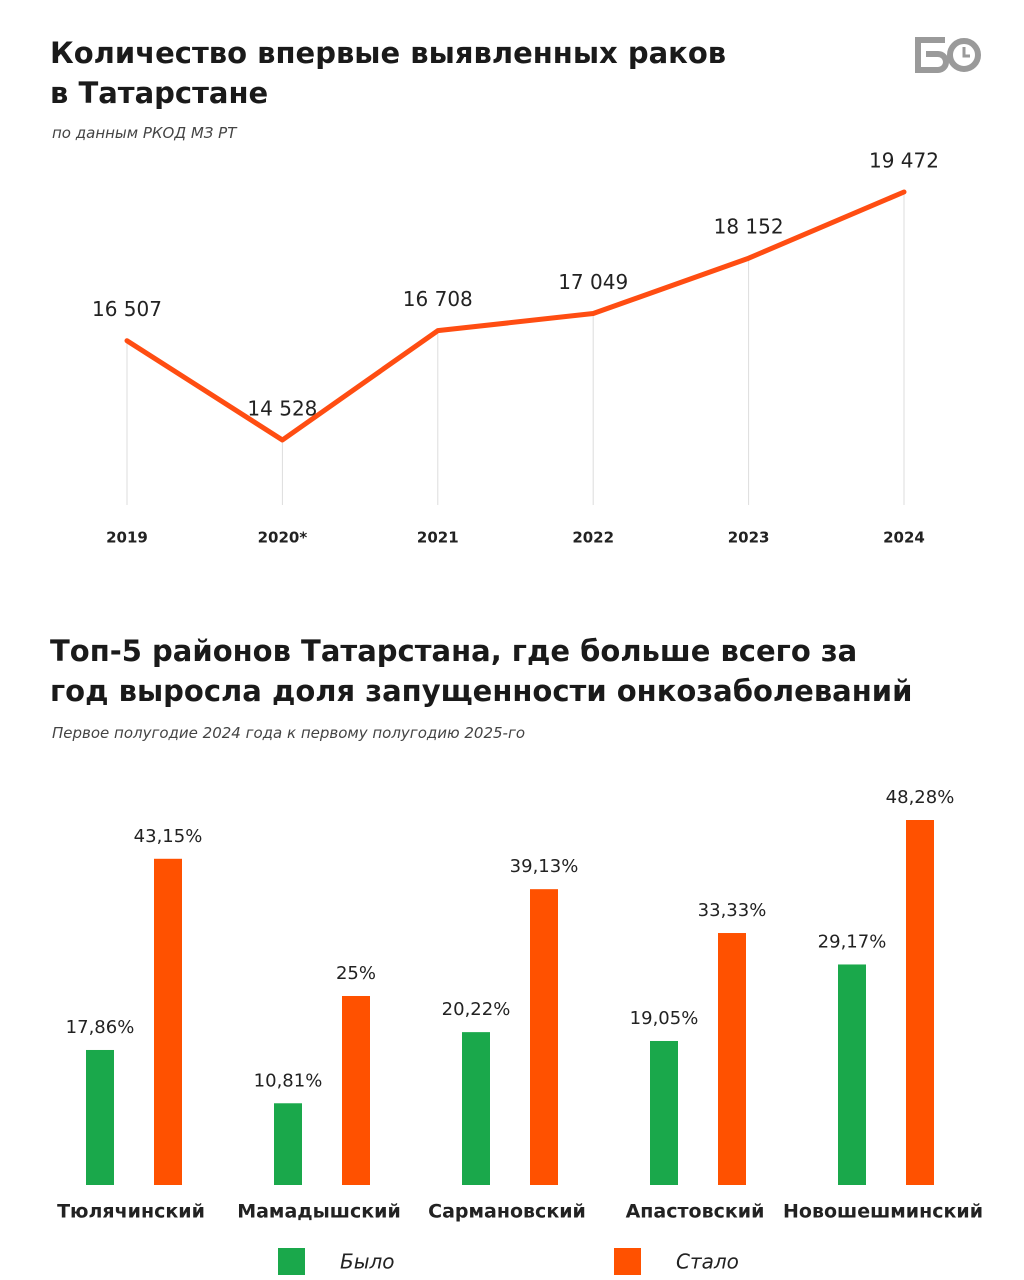 The width and height of the screenshot is (1024, 1280). What do you see at coordinates (168, 836) in the screenshot?
I see `data-label: 43,15%` at bounding box center [168, 836].